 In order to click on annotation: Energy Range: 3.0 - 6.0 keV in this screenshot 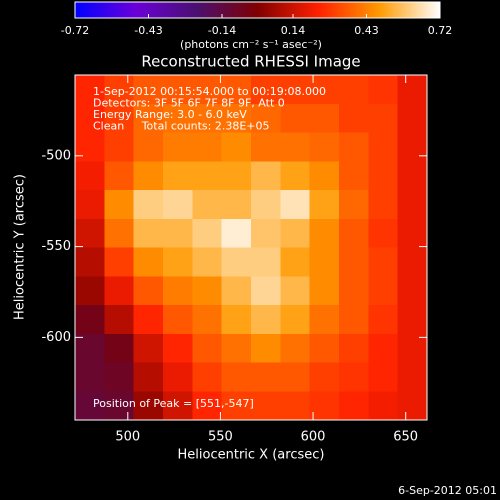, I will do `click(170, 114)`.